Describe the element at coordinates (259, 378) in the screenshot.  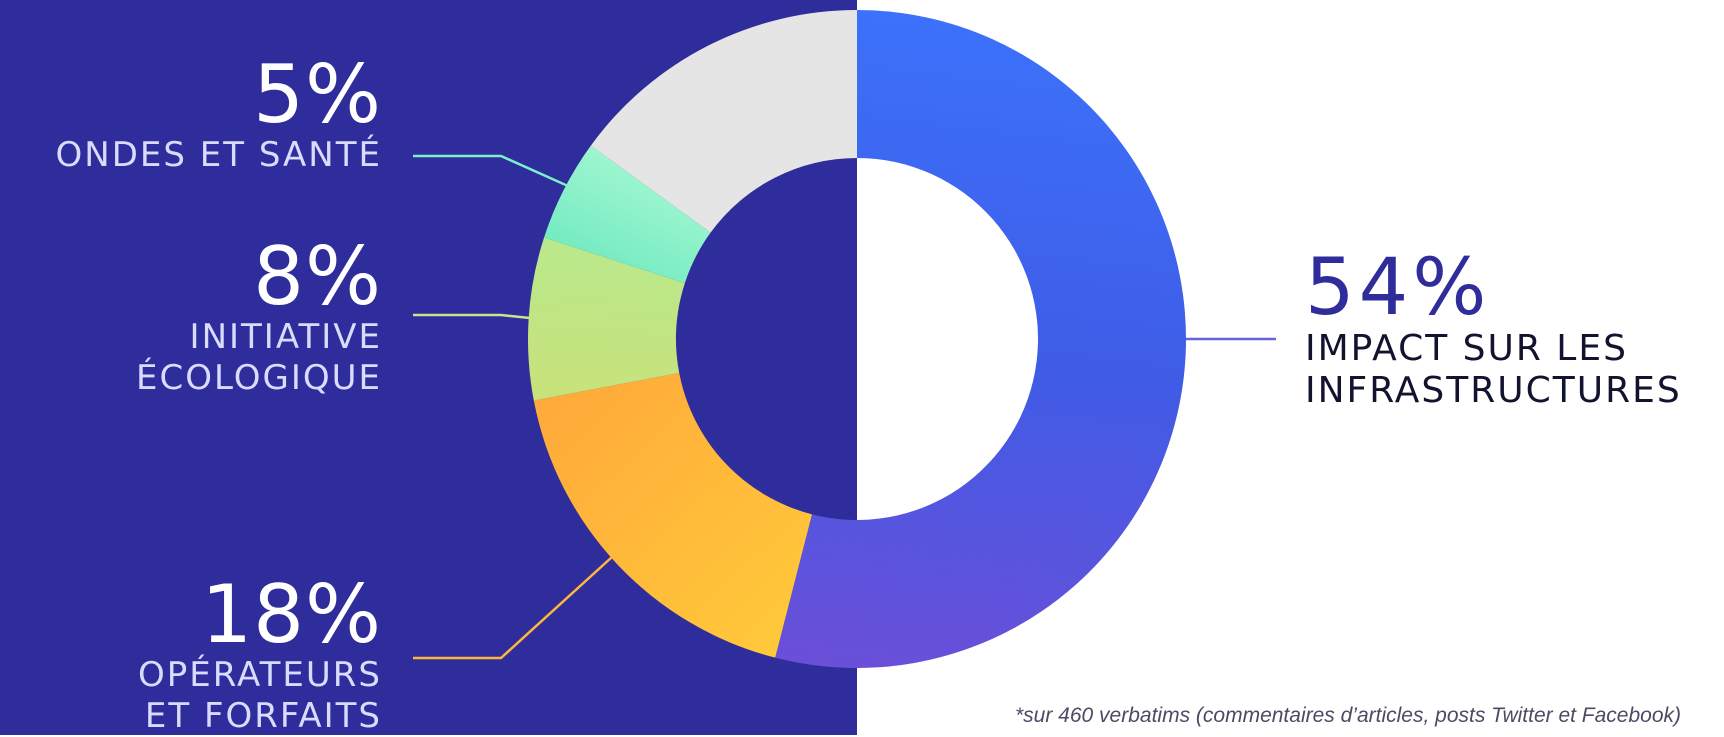
I see `category-ecologique-line2: ÉCOLOGIQUE` at that location.